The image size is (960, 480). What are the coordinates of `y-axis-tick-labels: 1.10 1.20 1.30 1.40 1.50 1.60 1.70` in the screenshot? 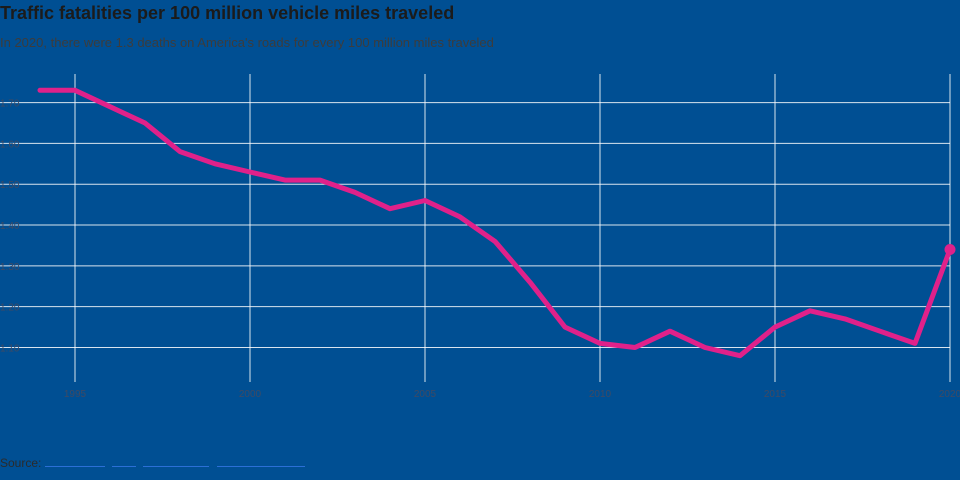 It's located at (10, 227).